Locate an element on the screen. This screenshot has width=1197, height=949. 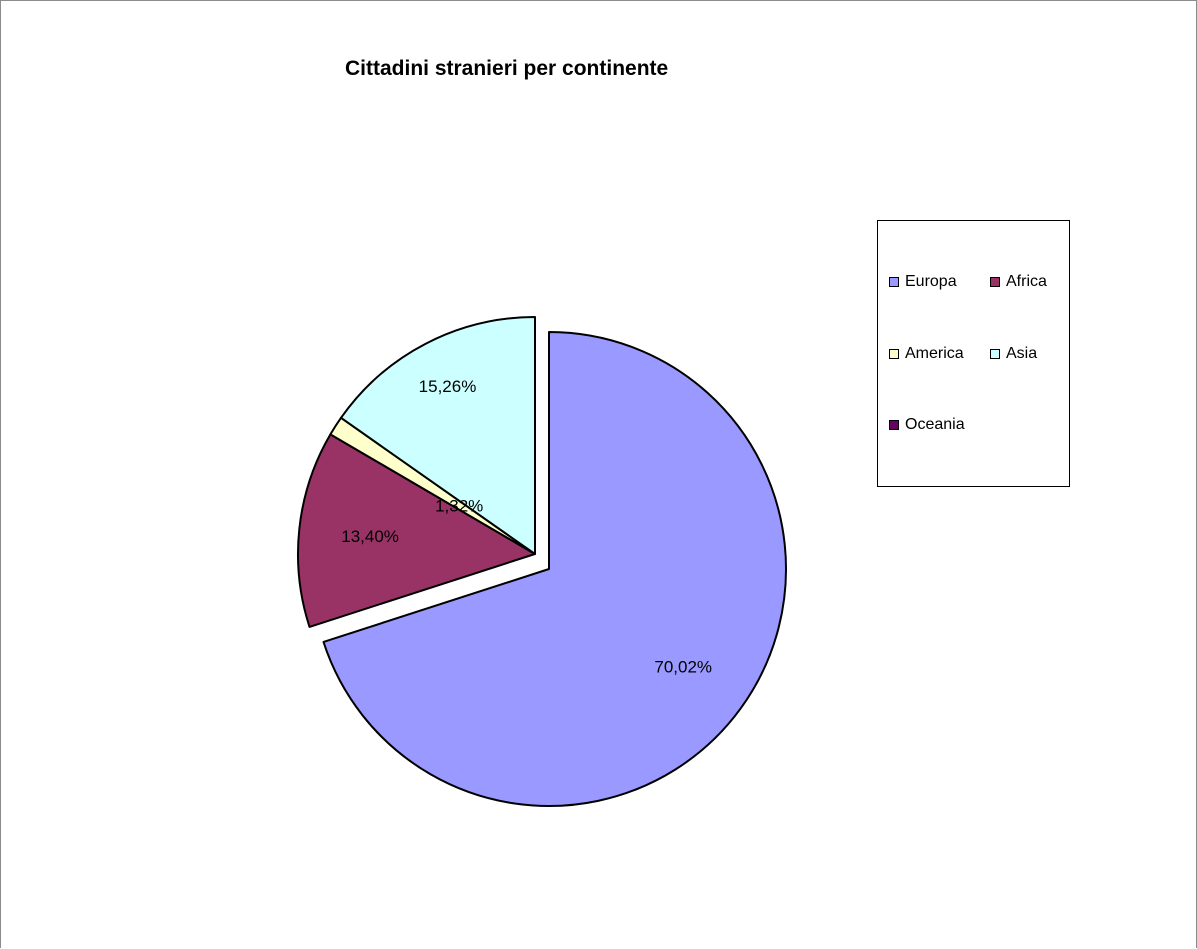
legend-swatch-oceania is located at coordinates (894, 425).